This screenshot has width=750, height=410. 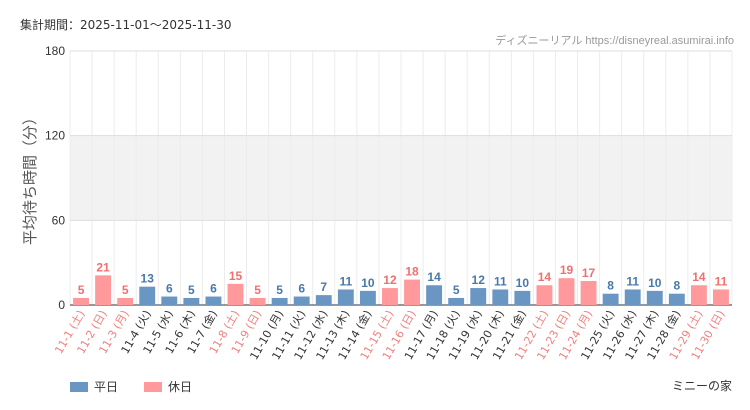 What do you see at coordinates (148, 279) in the screenshot?
I see `value-label: 13` at bounding box center [148, 279].